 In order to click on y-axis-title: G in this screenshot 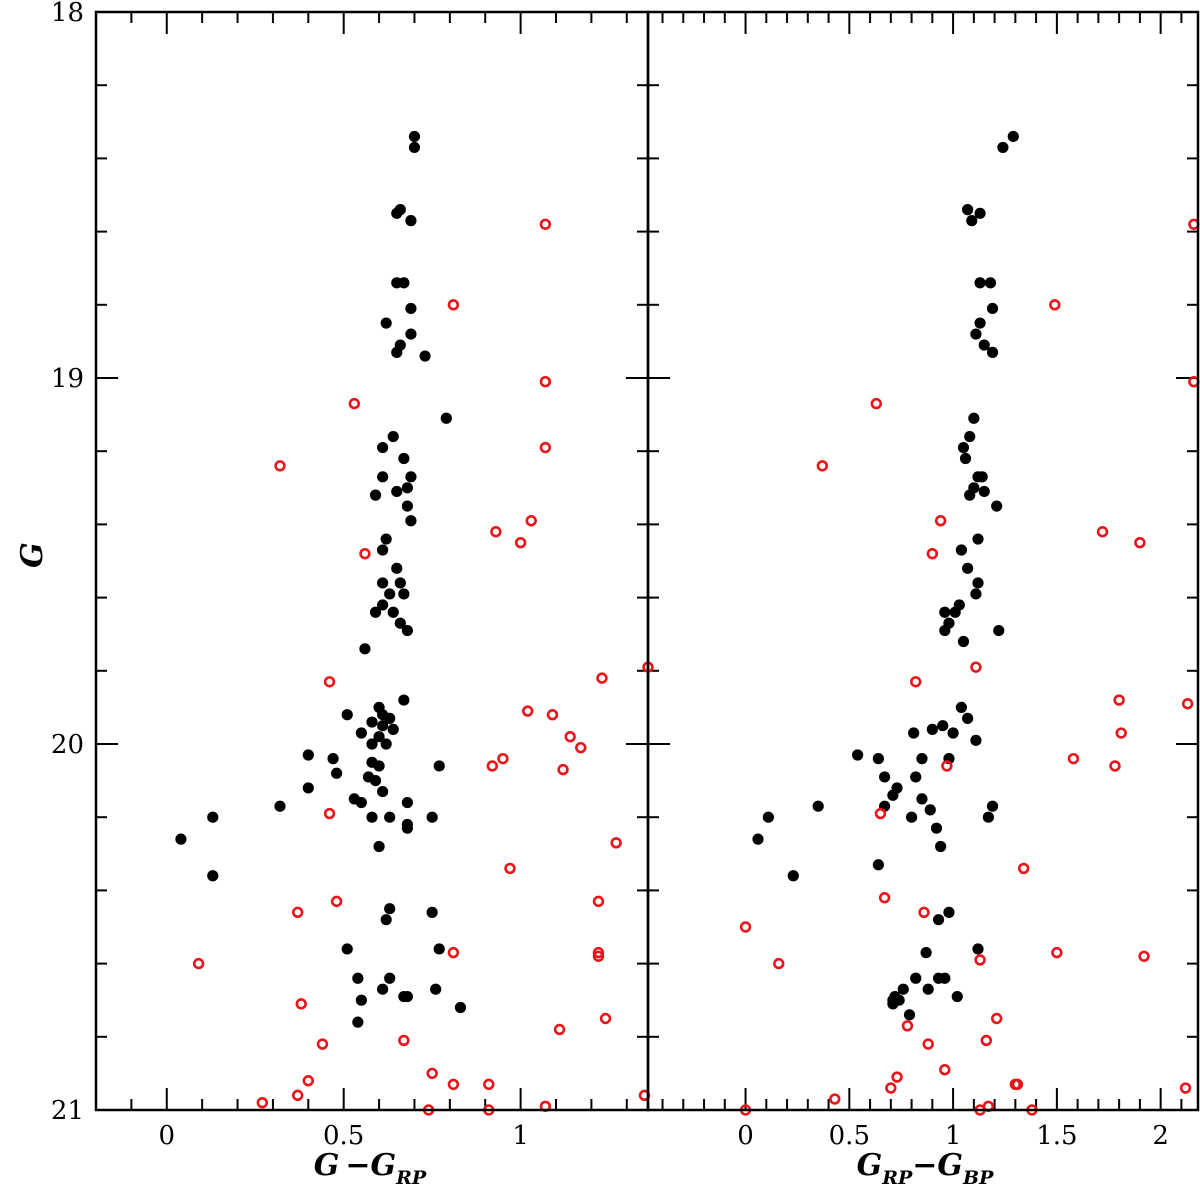, I will do `click(32, 555)`.